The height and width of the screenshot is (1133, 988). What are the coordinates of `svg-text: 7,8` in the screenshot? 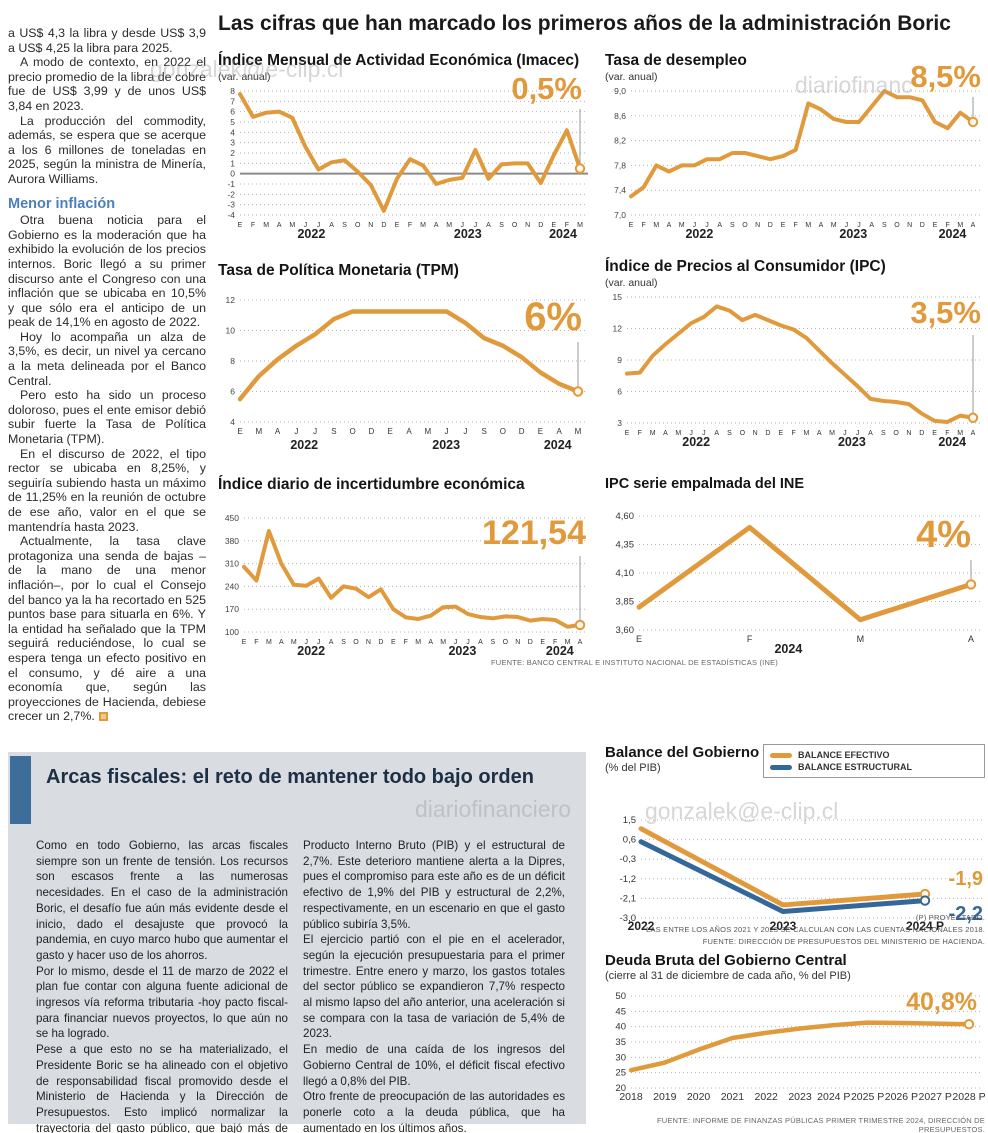 It's located at (620, 165).